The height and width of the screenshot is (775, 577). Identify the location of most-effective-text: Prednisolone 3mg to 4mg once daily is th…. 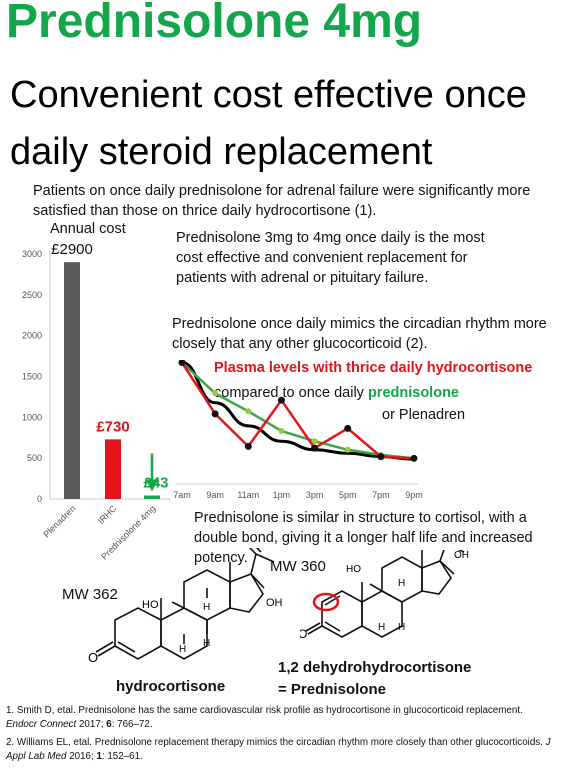
(330, 258).